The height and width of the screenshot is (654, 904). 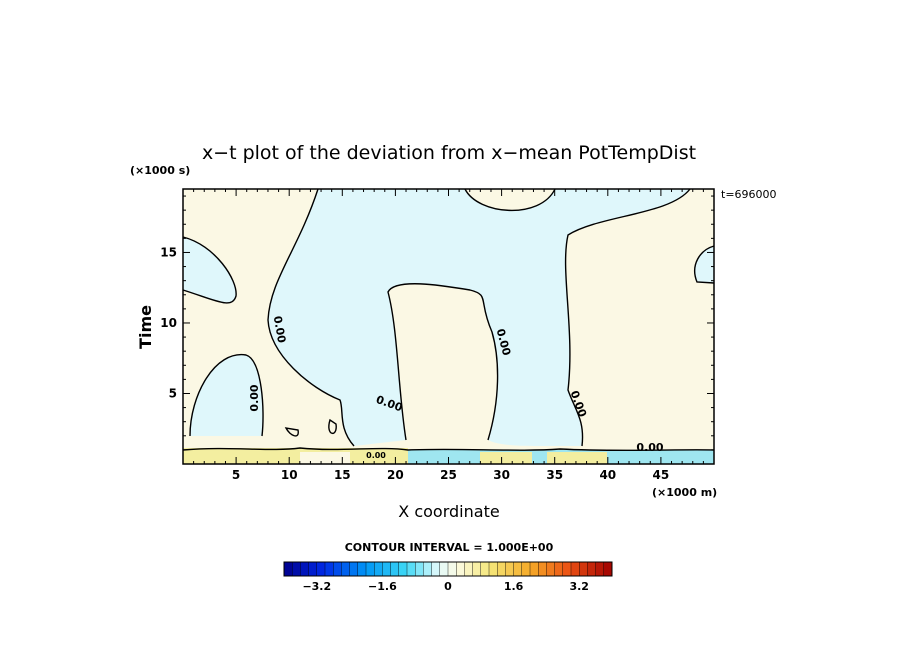 I want to click on x-tick-label: 30, so click(x=501, y=475).